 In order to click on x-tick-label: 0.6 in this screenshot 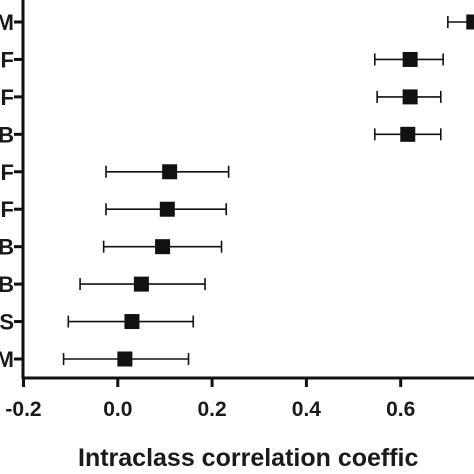, I will do `click(400, 409)`.